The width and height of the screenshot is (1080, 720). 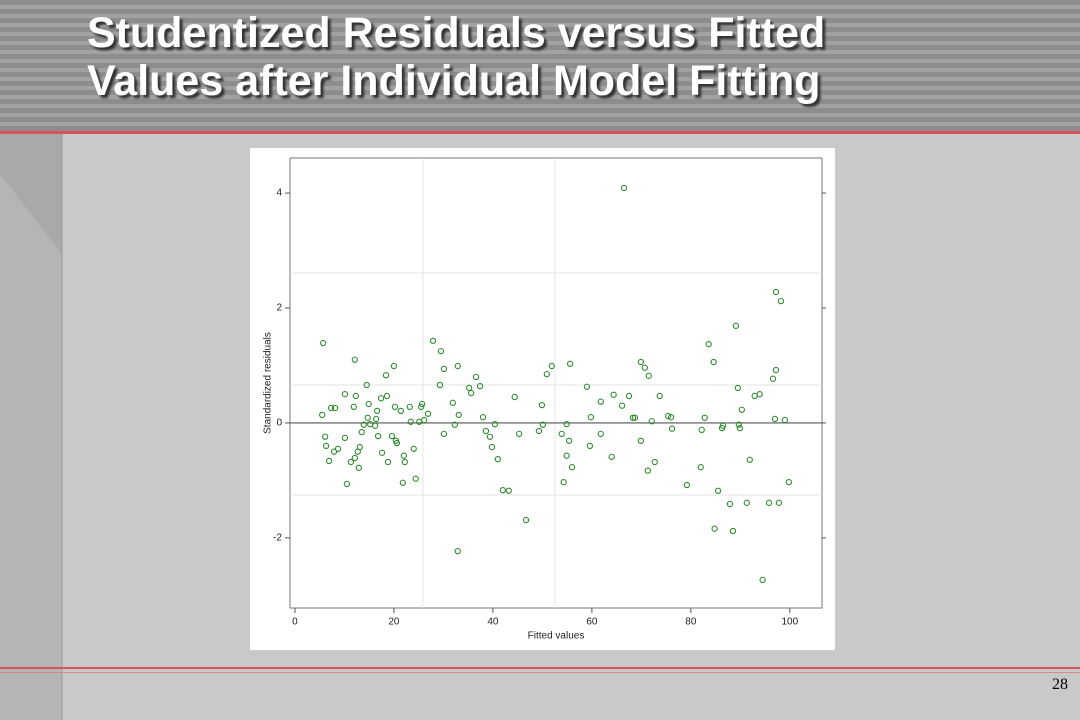 I want to click on decor, so click(x=31, y=427).